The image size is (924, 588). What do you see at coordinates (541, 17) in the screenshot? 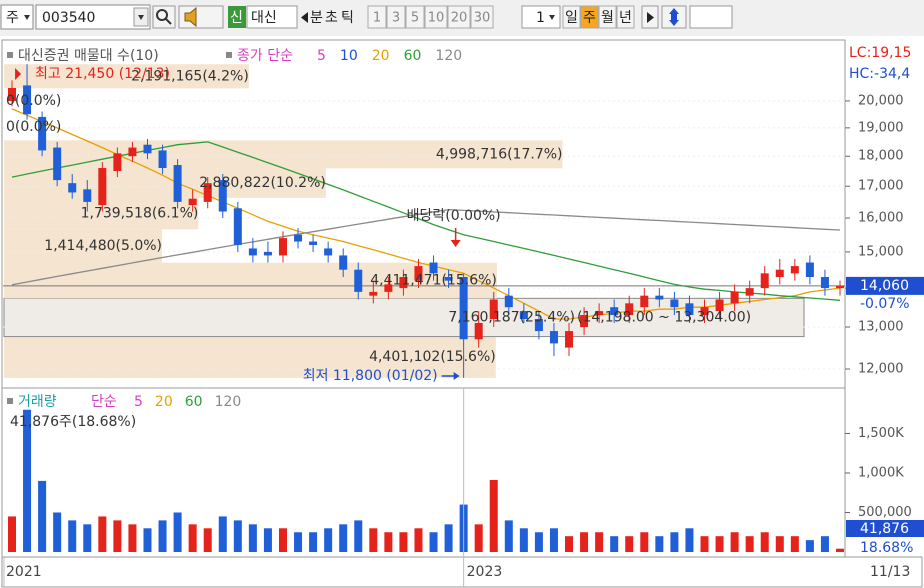
I see `count-input` at bounding box center [541, 17].